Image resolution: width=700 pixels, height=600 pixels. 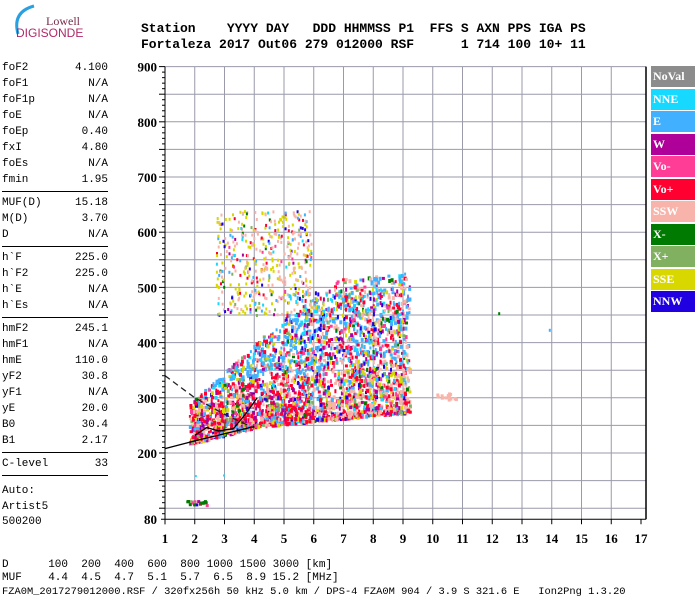 I want to click on param-fxi: fxI 4.80, so click(x=55, y=148).